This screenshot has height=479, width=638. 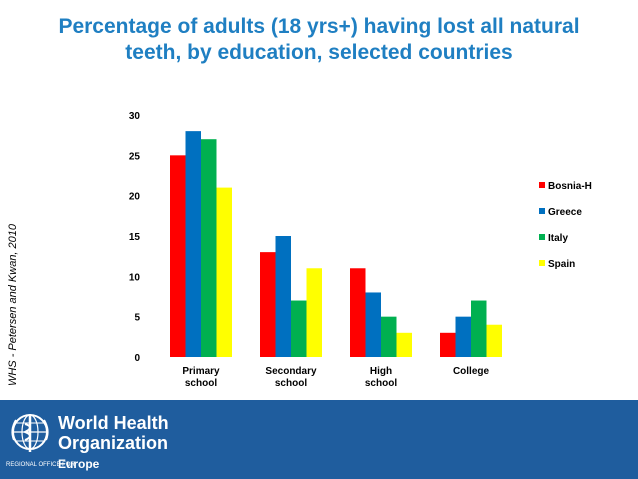 I want to click on regional-office-label: REGIONAL OFFICE FOR, so click(x=40, y=465).